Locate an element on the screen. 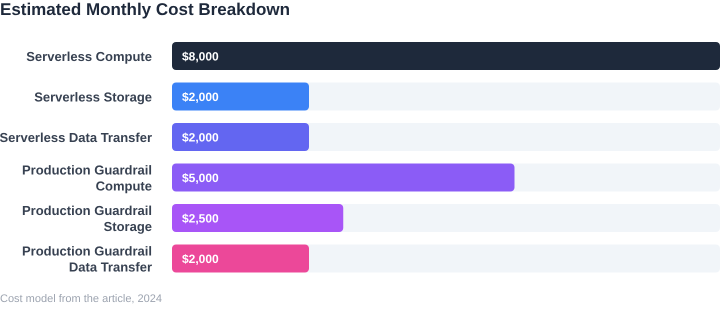 Image resolution: width=720 pixels, height=329 pixels. text: Cost model from the article, 2024 is located at coordinates (81, 299).